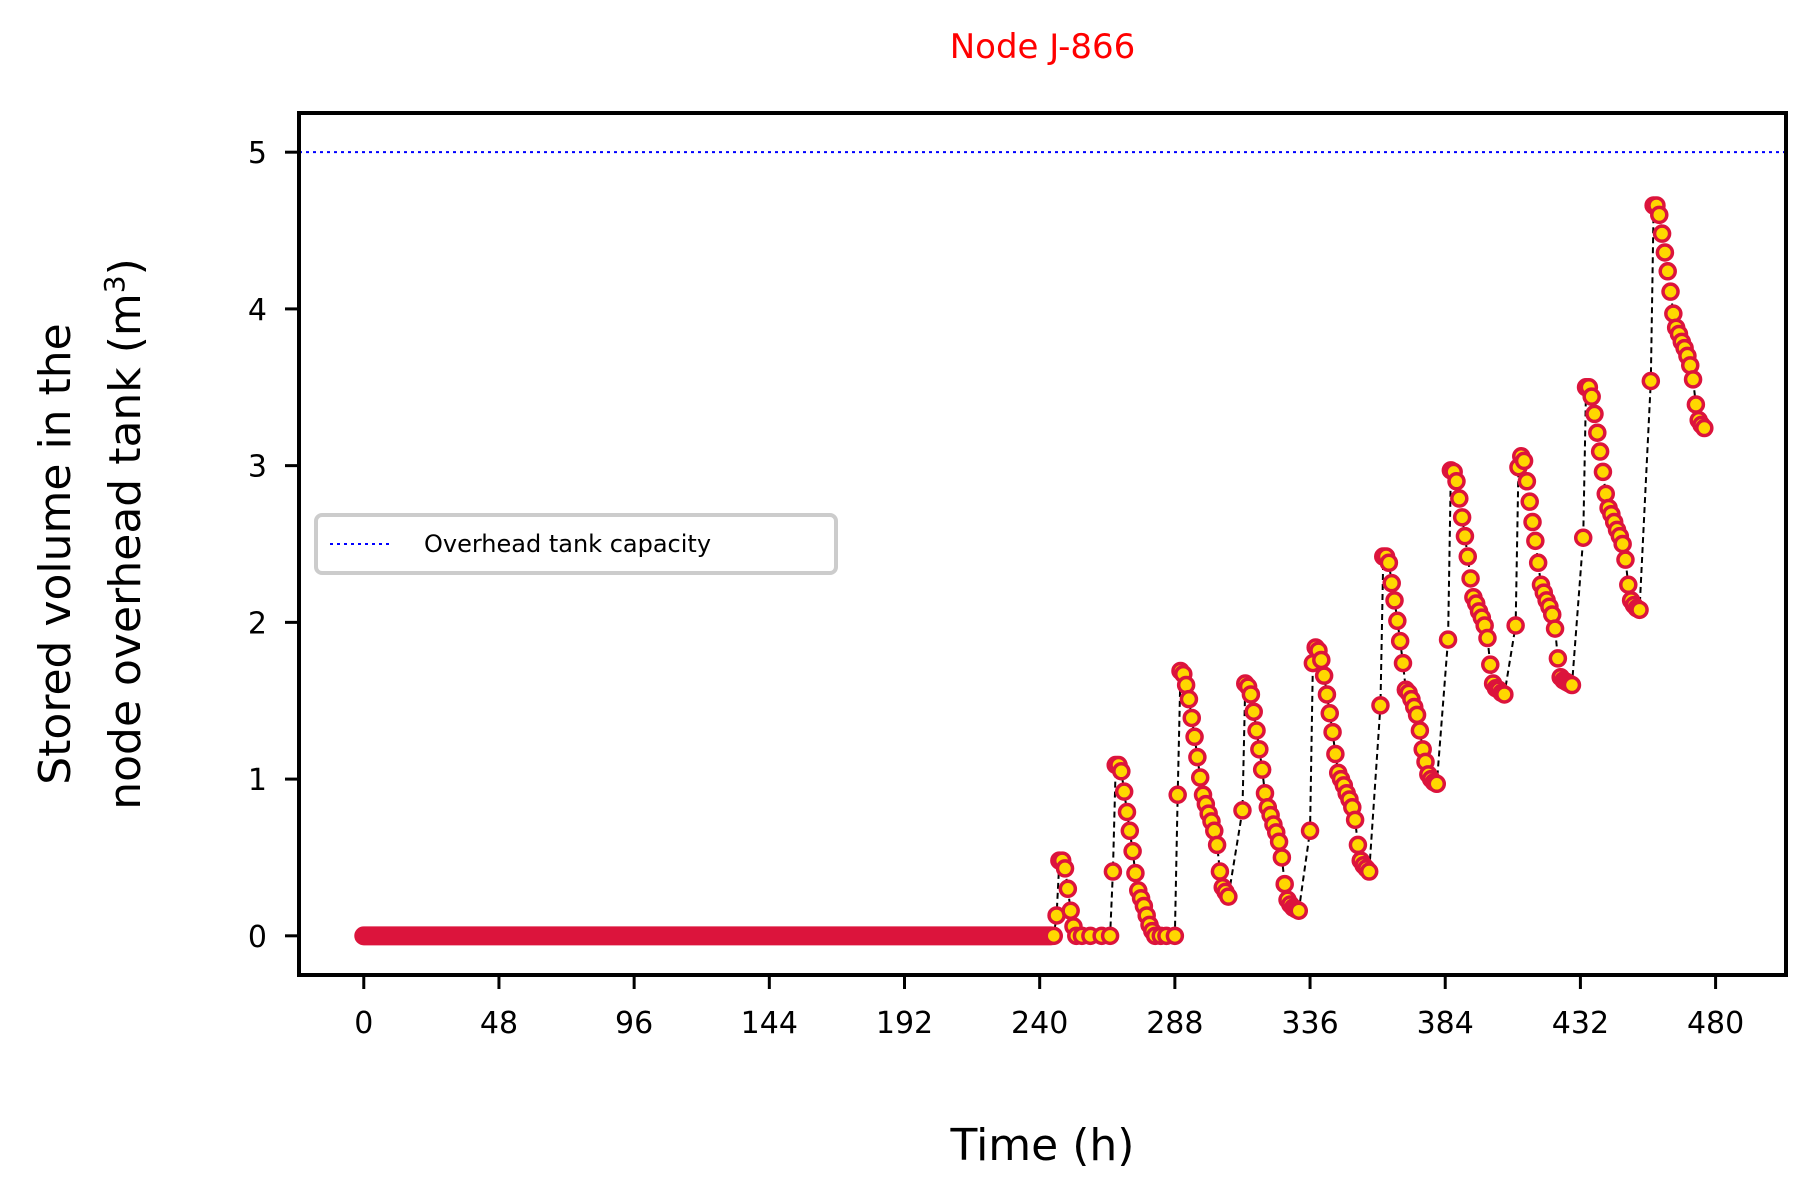  What do you see at coordinates (257, 310) in the screenshot?
I see `y-tick-label: 4` at bounding box center [257, 310].